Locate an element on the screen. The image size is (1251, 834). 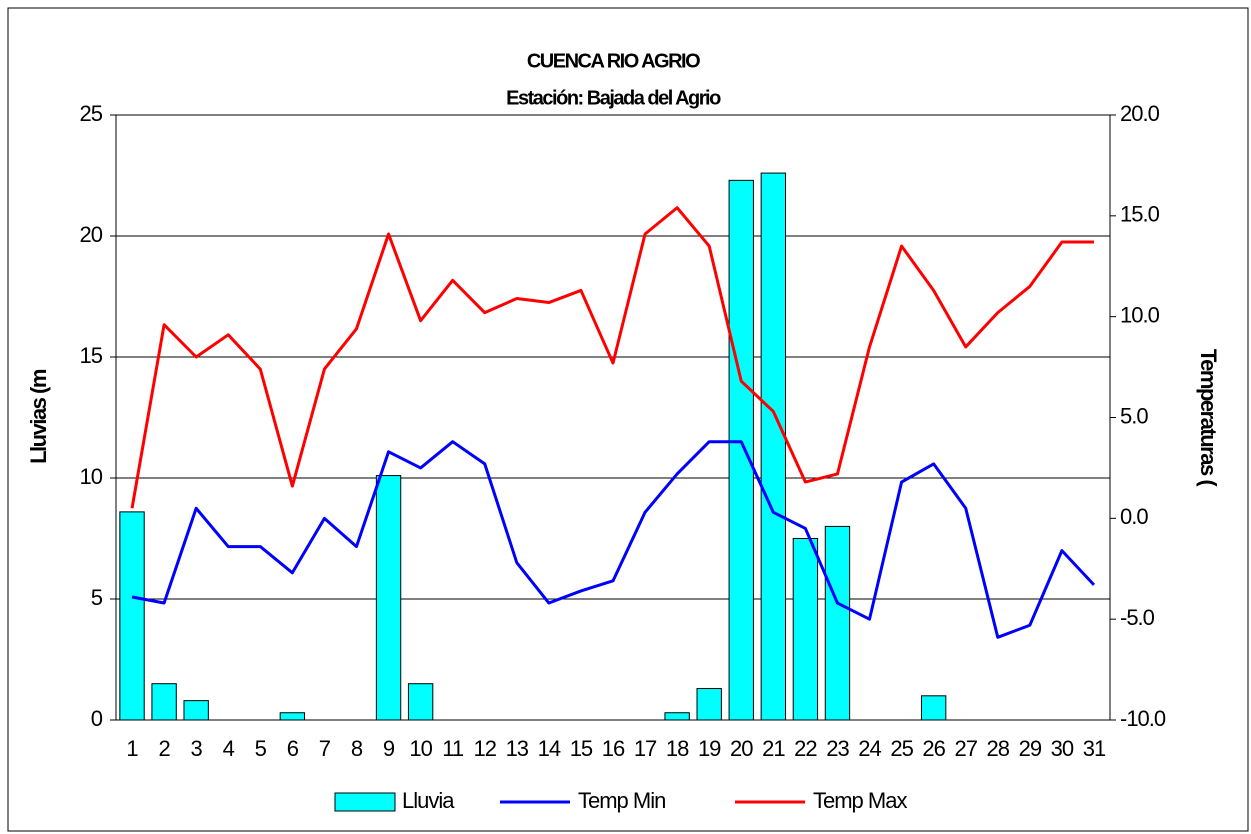
x-tick-label: 29 is located at coordinates (1030, 748).